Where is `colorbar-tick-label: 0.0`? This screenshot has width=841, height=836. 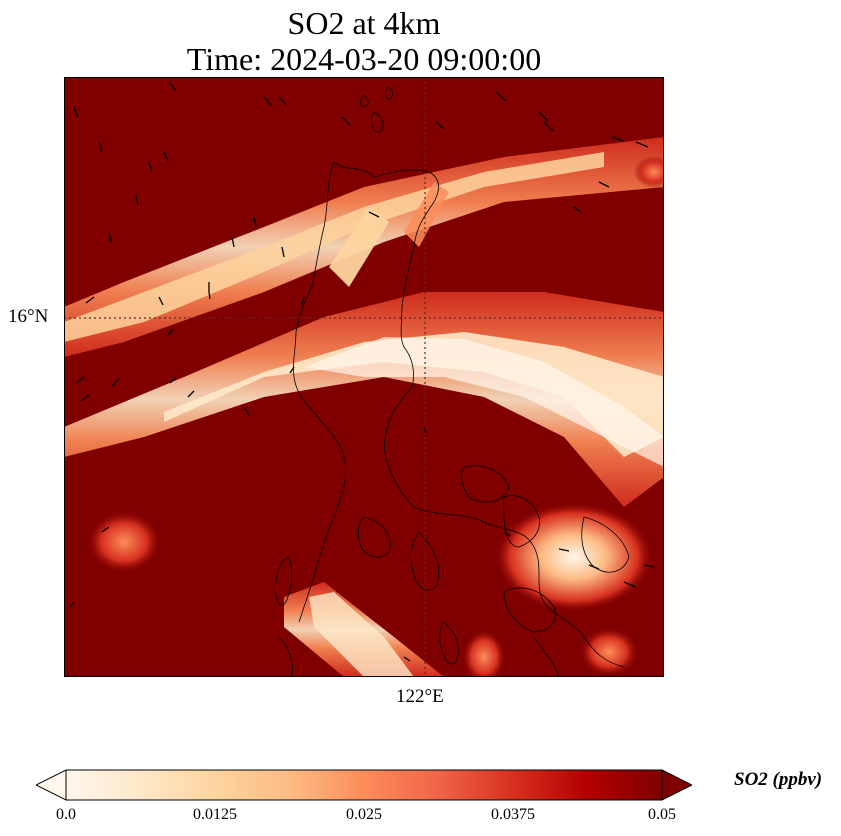 colorbar-tick-label: 0.0 is located at coordinates (66, 814).